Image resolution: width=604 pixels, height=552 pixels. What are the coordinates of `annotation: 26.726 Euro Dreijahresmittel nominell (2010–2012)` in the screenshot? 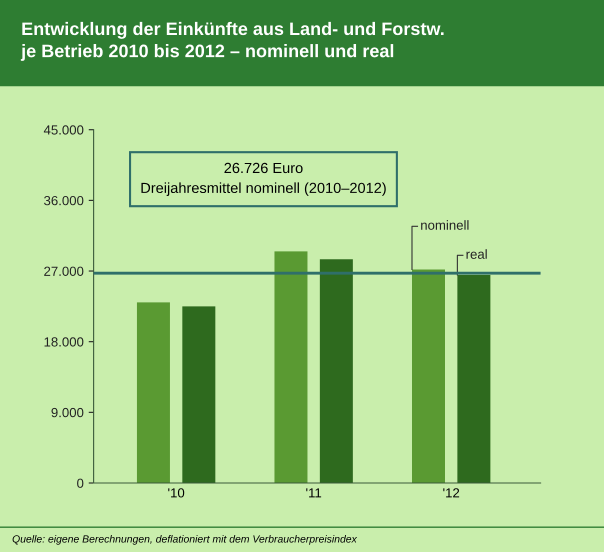 It's located at (263, 179).